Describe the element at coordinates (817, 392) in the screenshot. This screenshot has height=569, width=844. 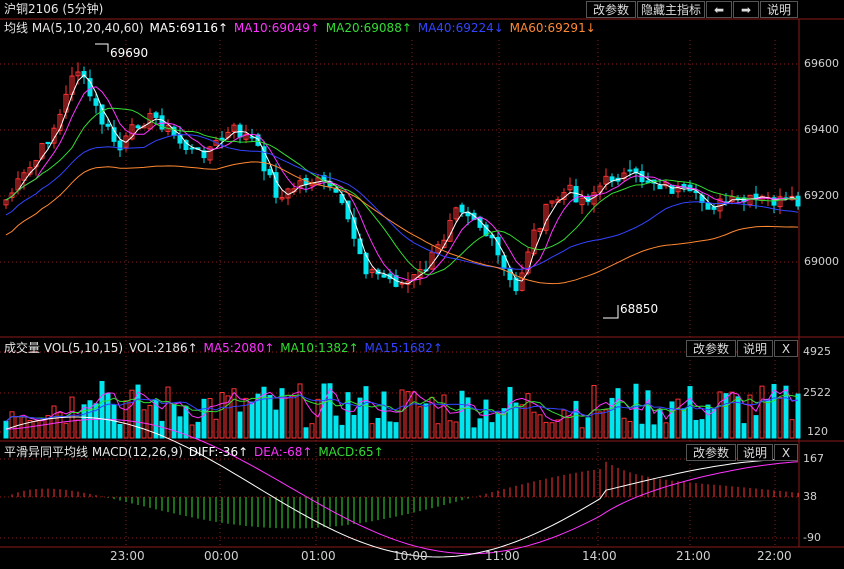
I see `volume-tick: 2522` at that location.